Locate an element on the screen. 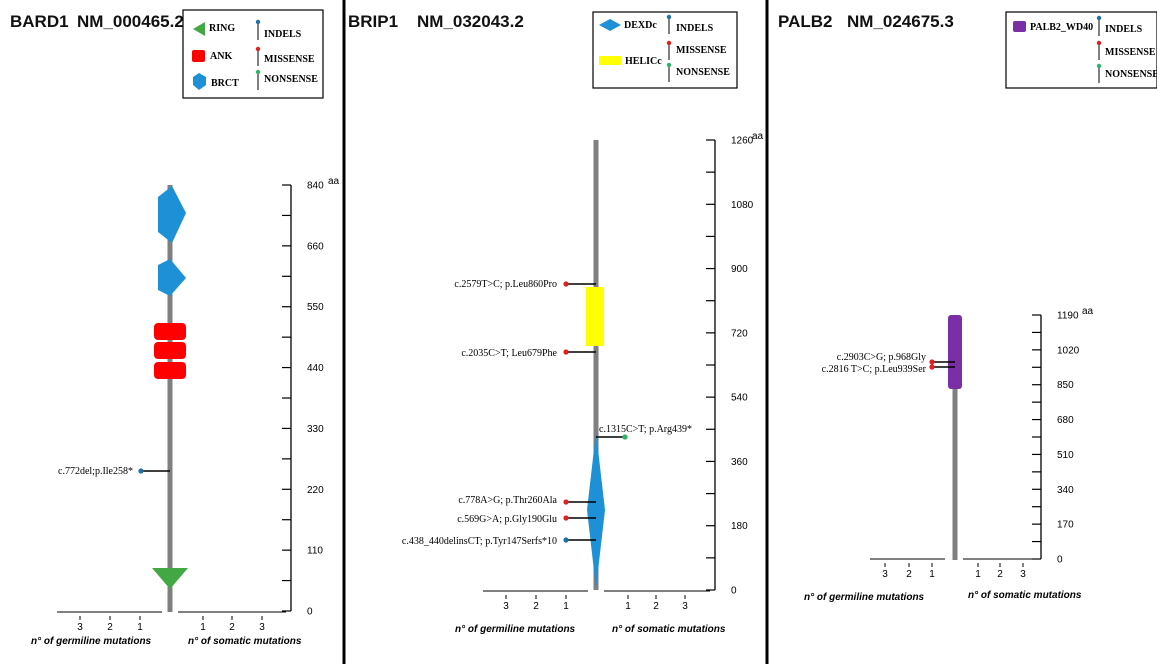 This screenshot has width=1157, height=664. legend: RING ANK BRCT INDELS MISSENSE NONSENSE is located at coordinates (253, 54).